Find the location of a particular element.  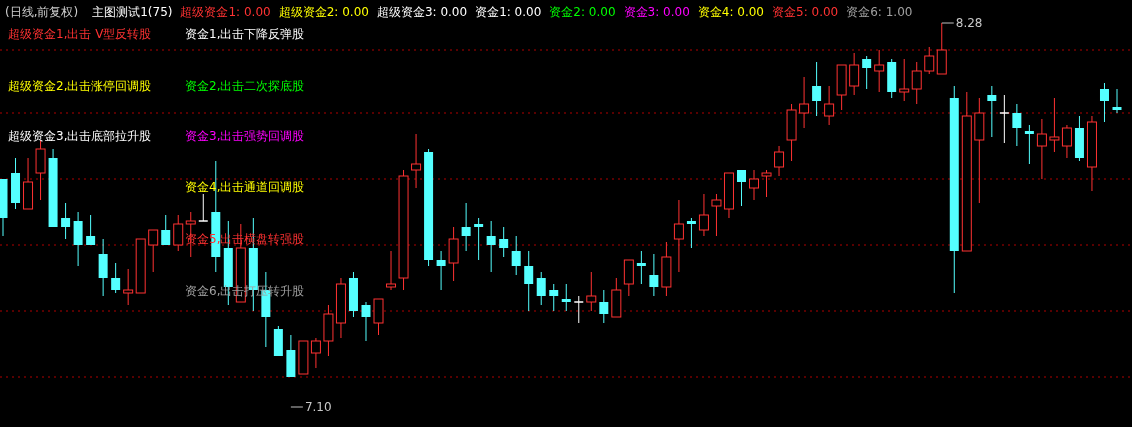

text: 超级资金1: 0.00 is located at coordinates (225, 12).